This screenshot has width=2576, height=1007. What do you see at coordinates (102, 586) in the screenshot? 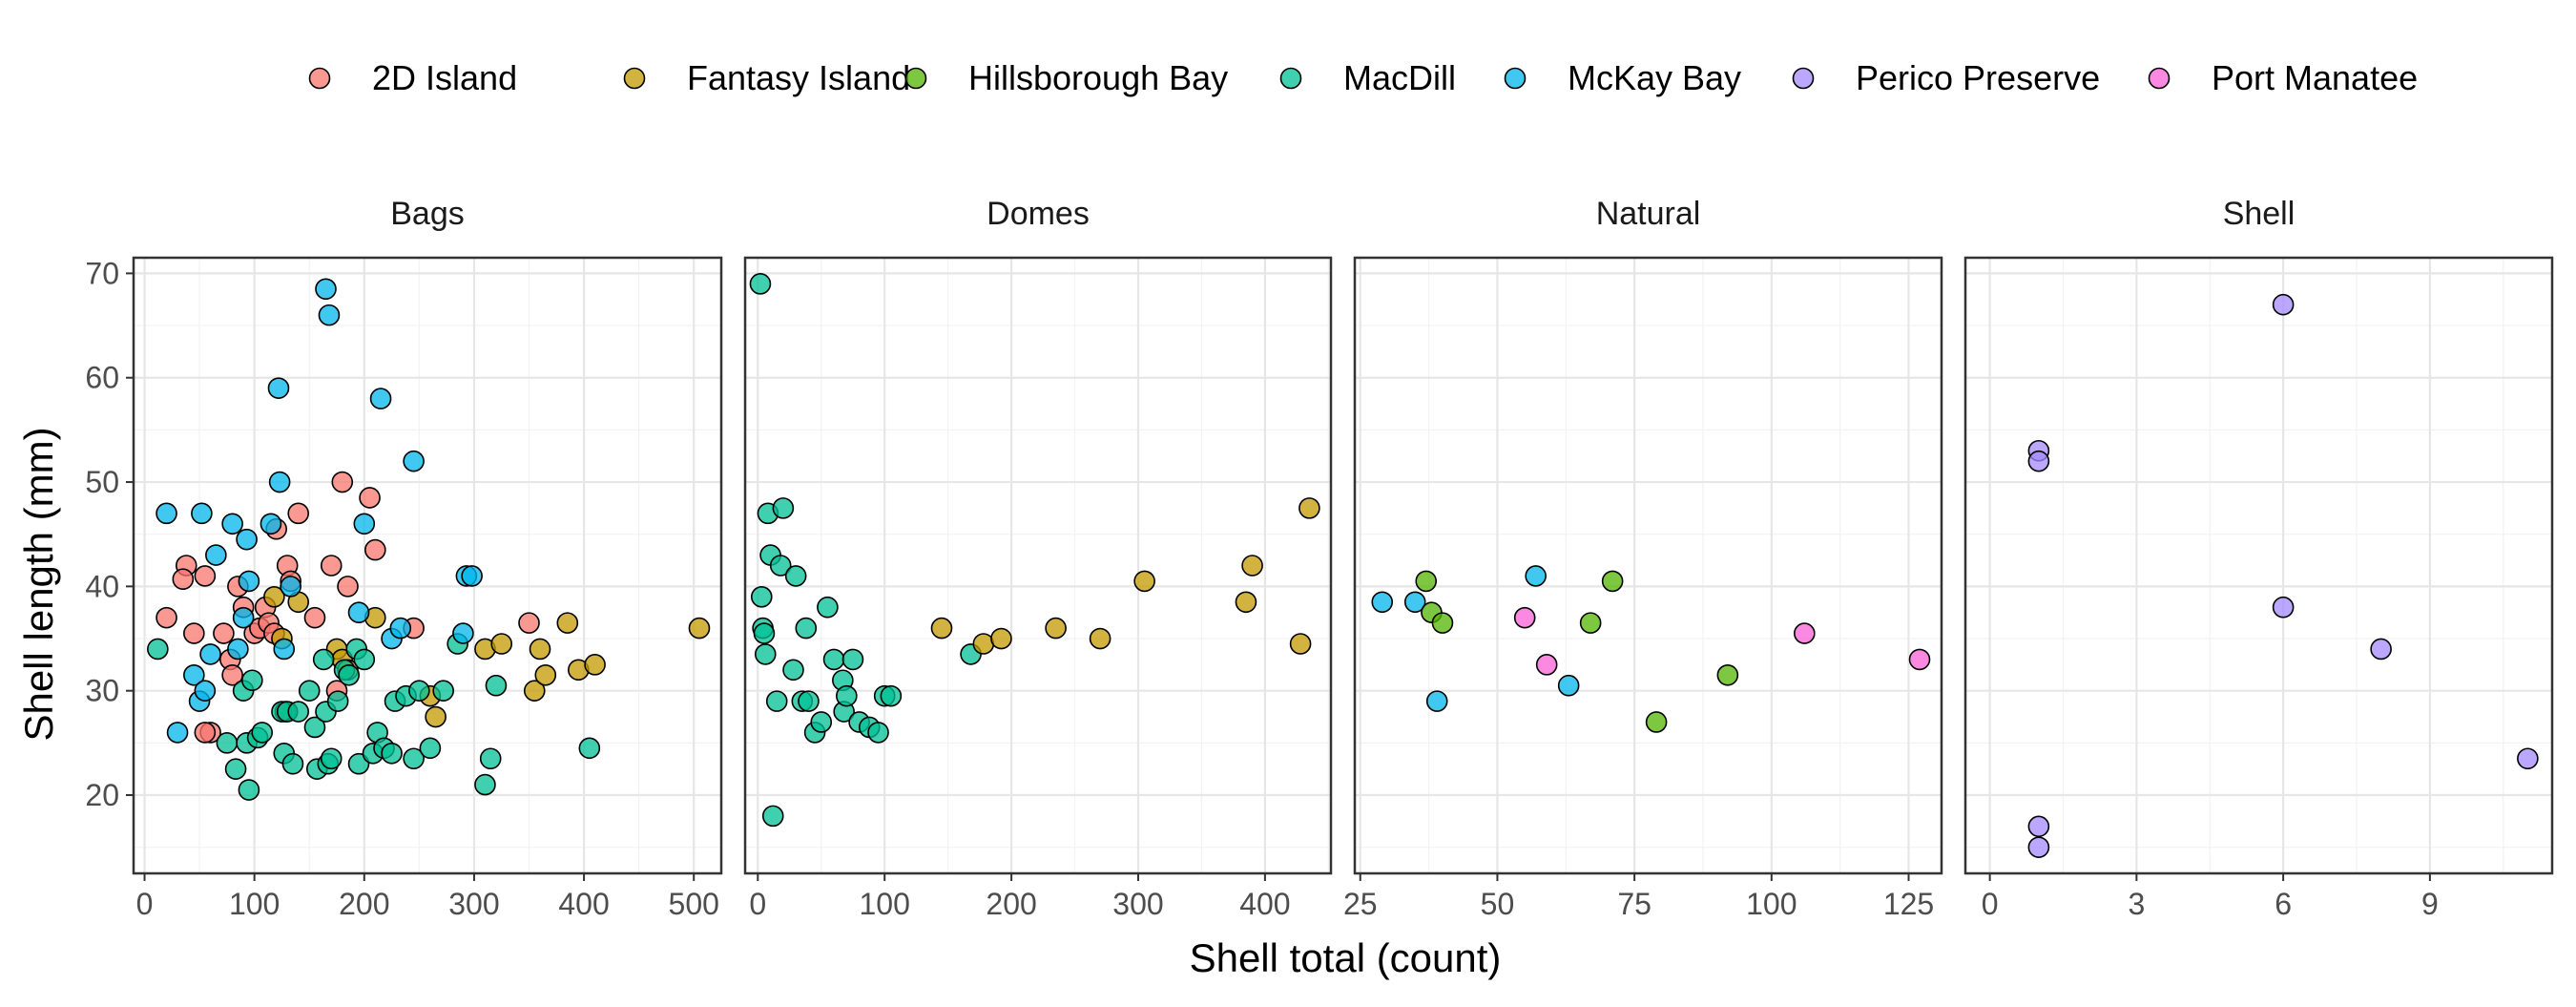
I see `y-tick-label: 40` at bounding box center [102, 586].